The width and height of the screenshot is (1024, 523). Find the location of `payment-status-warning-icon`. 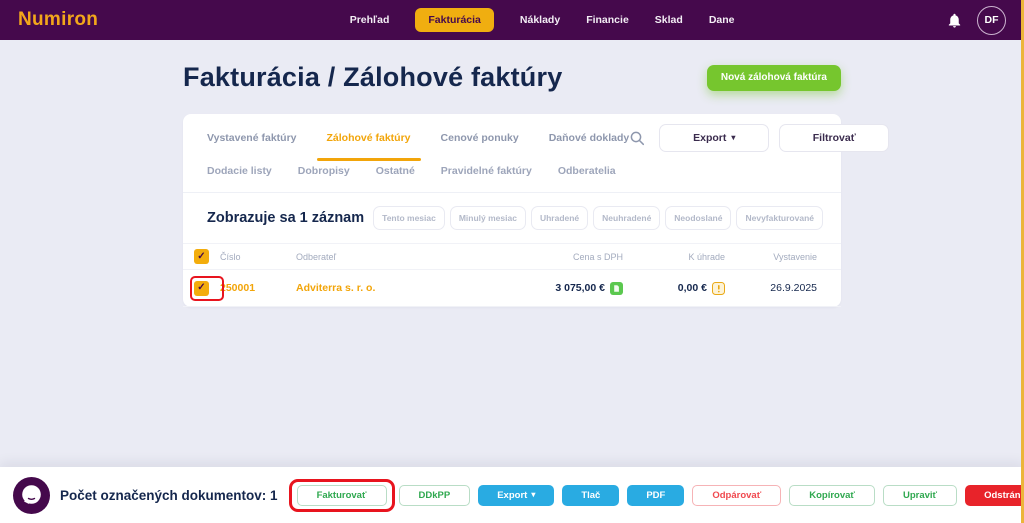

payment-status-warning-icon is located at coordinates (718, 288).